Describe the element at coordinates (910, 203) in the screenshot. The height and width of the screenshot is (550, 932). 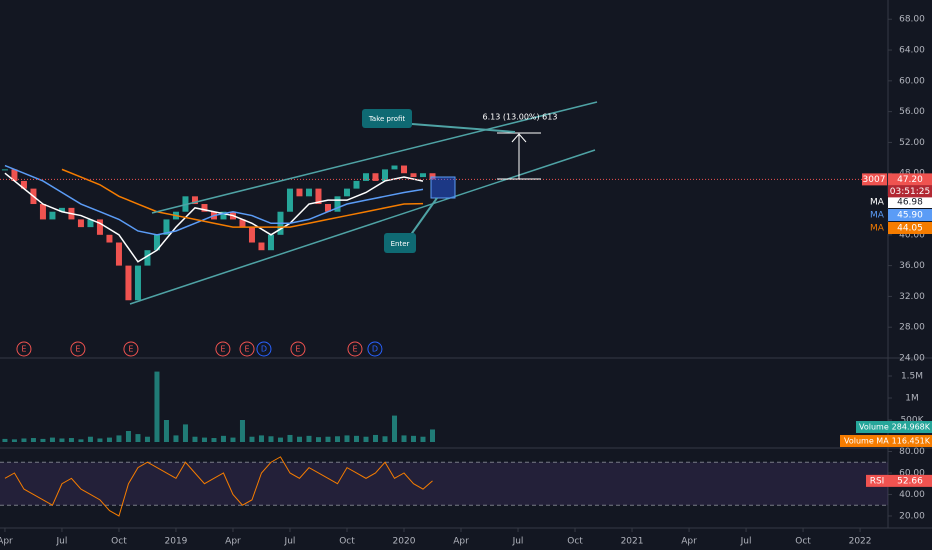
I see `ma-tag-value: 46.98` at that location.